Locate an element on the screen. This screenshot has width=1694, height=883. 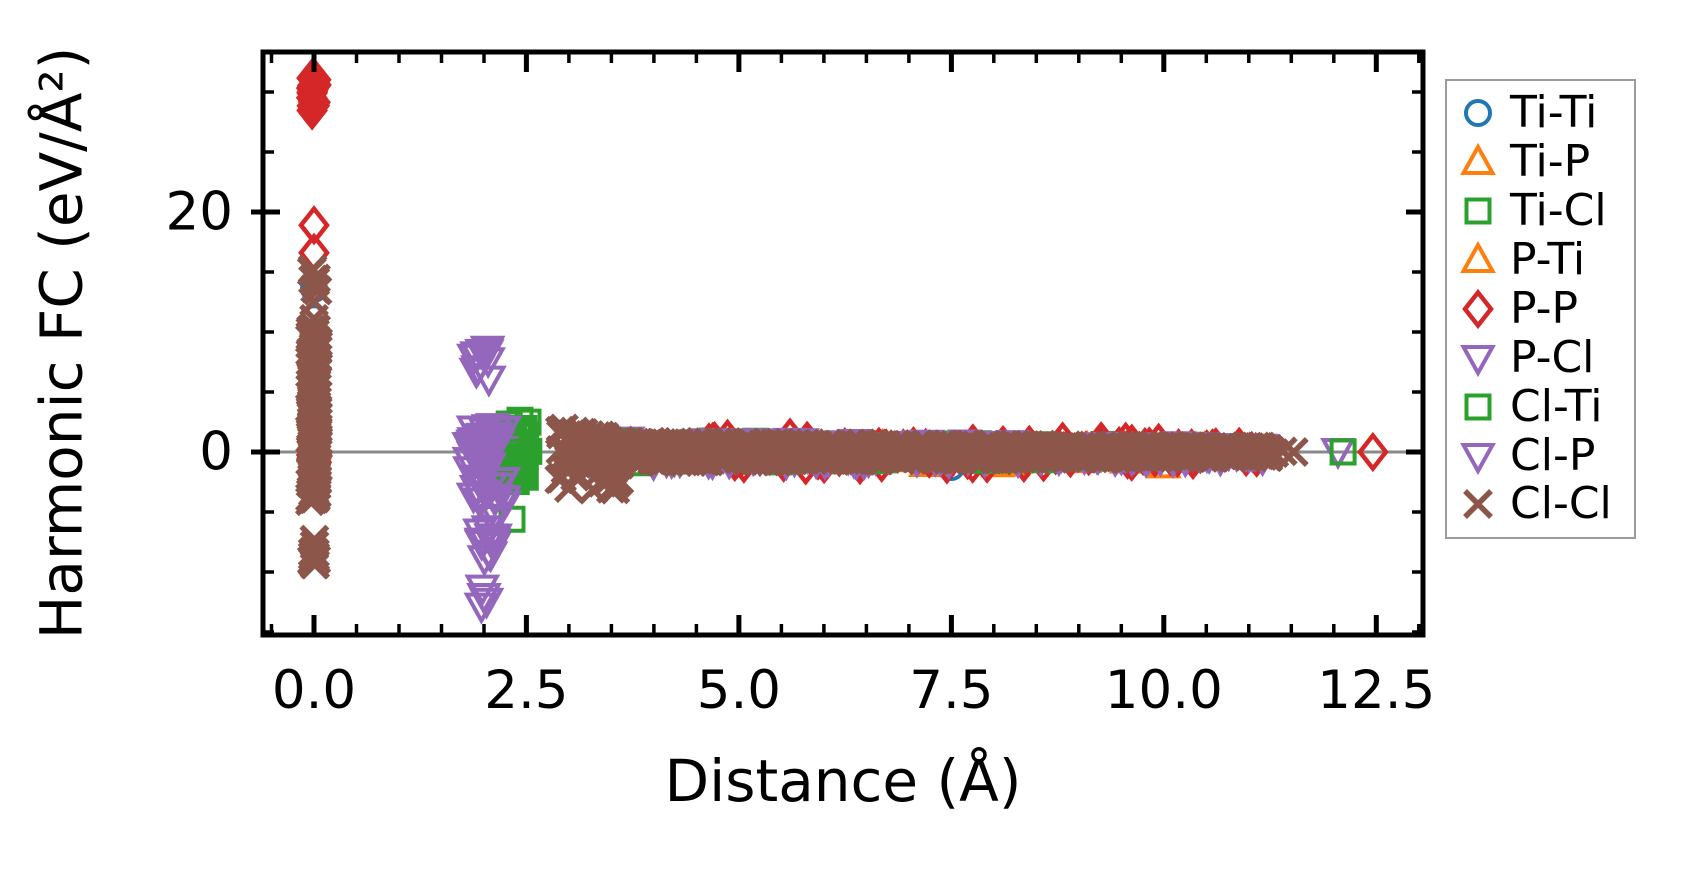
legend-item-Cl-Cl: Cl-Cl is located at coordinates (1542, 504).